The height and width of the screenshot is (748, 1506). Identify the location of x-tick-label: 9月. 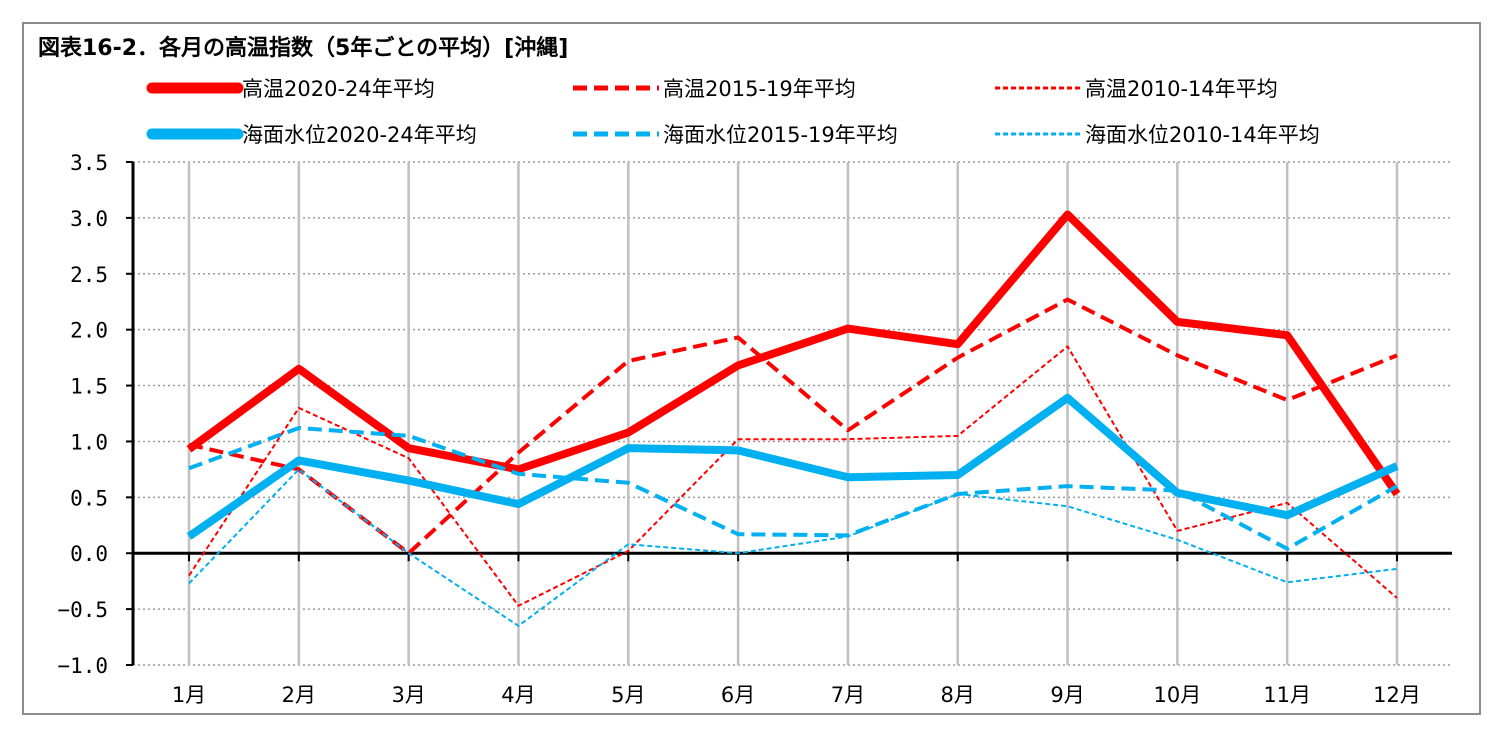
(1067, 695).